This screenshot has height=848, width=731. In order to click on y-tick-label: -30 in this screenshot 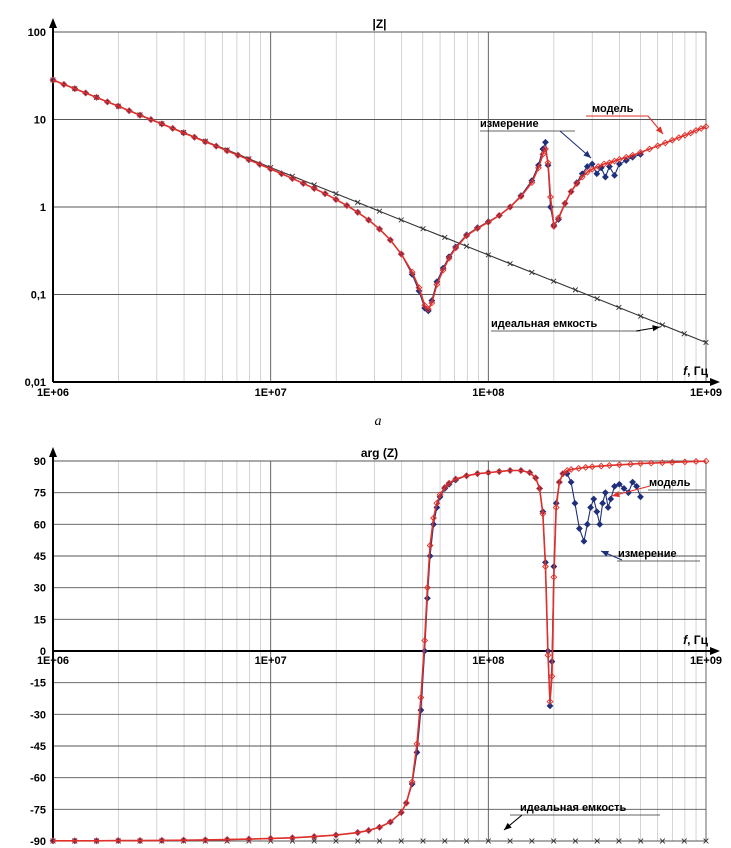, I will do `click(38, 715)`.